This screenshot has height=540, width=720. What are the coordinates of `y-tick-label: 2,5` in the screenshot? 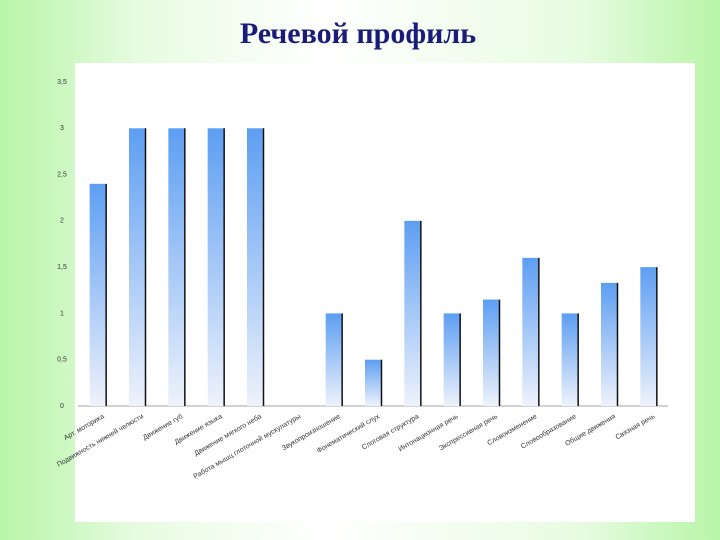 It's located at (62, 174).